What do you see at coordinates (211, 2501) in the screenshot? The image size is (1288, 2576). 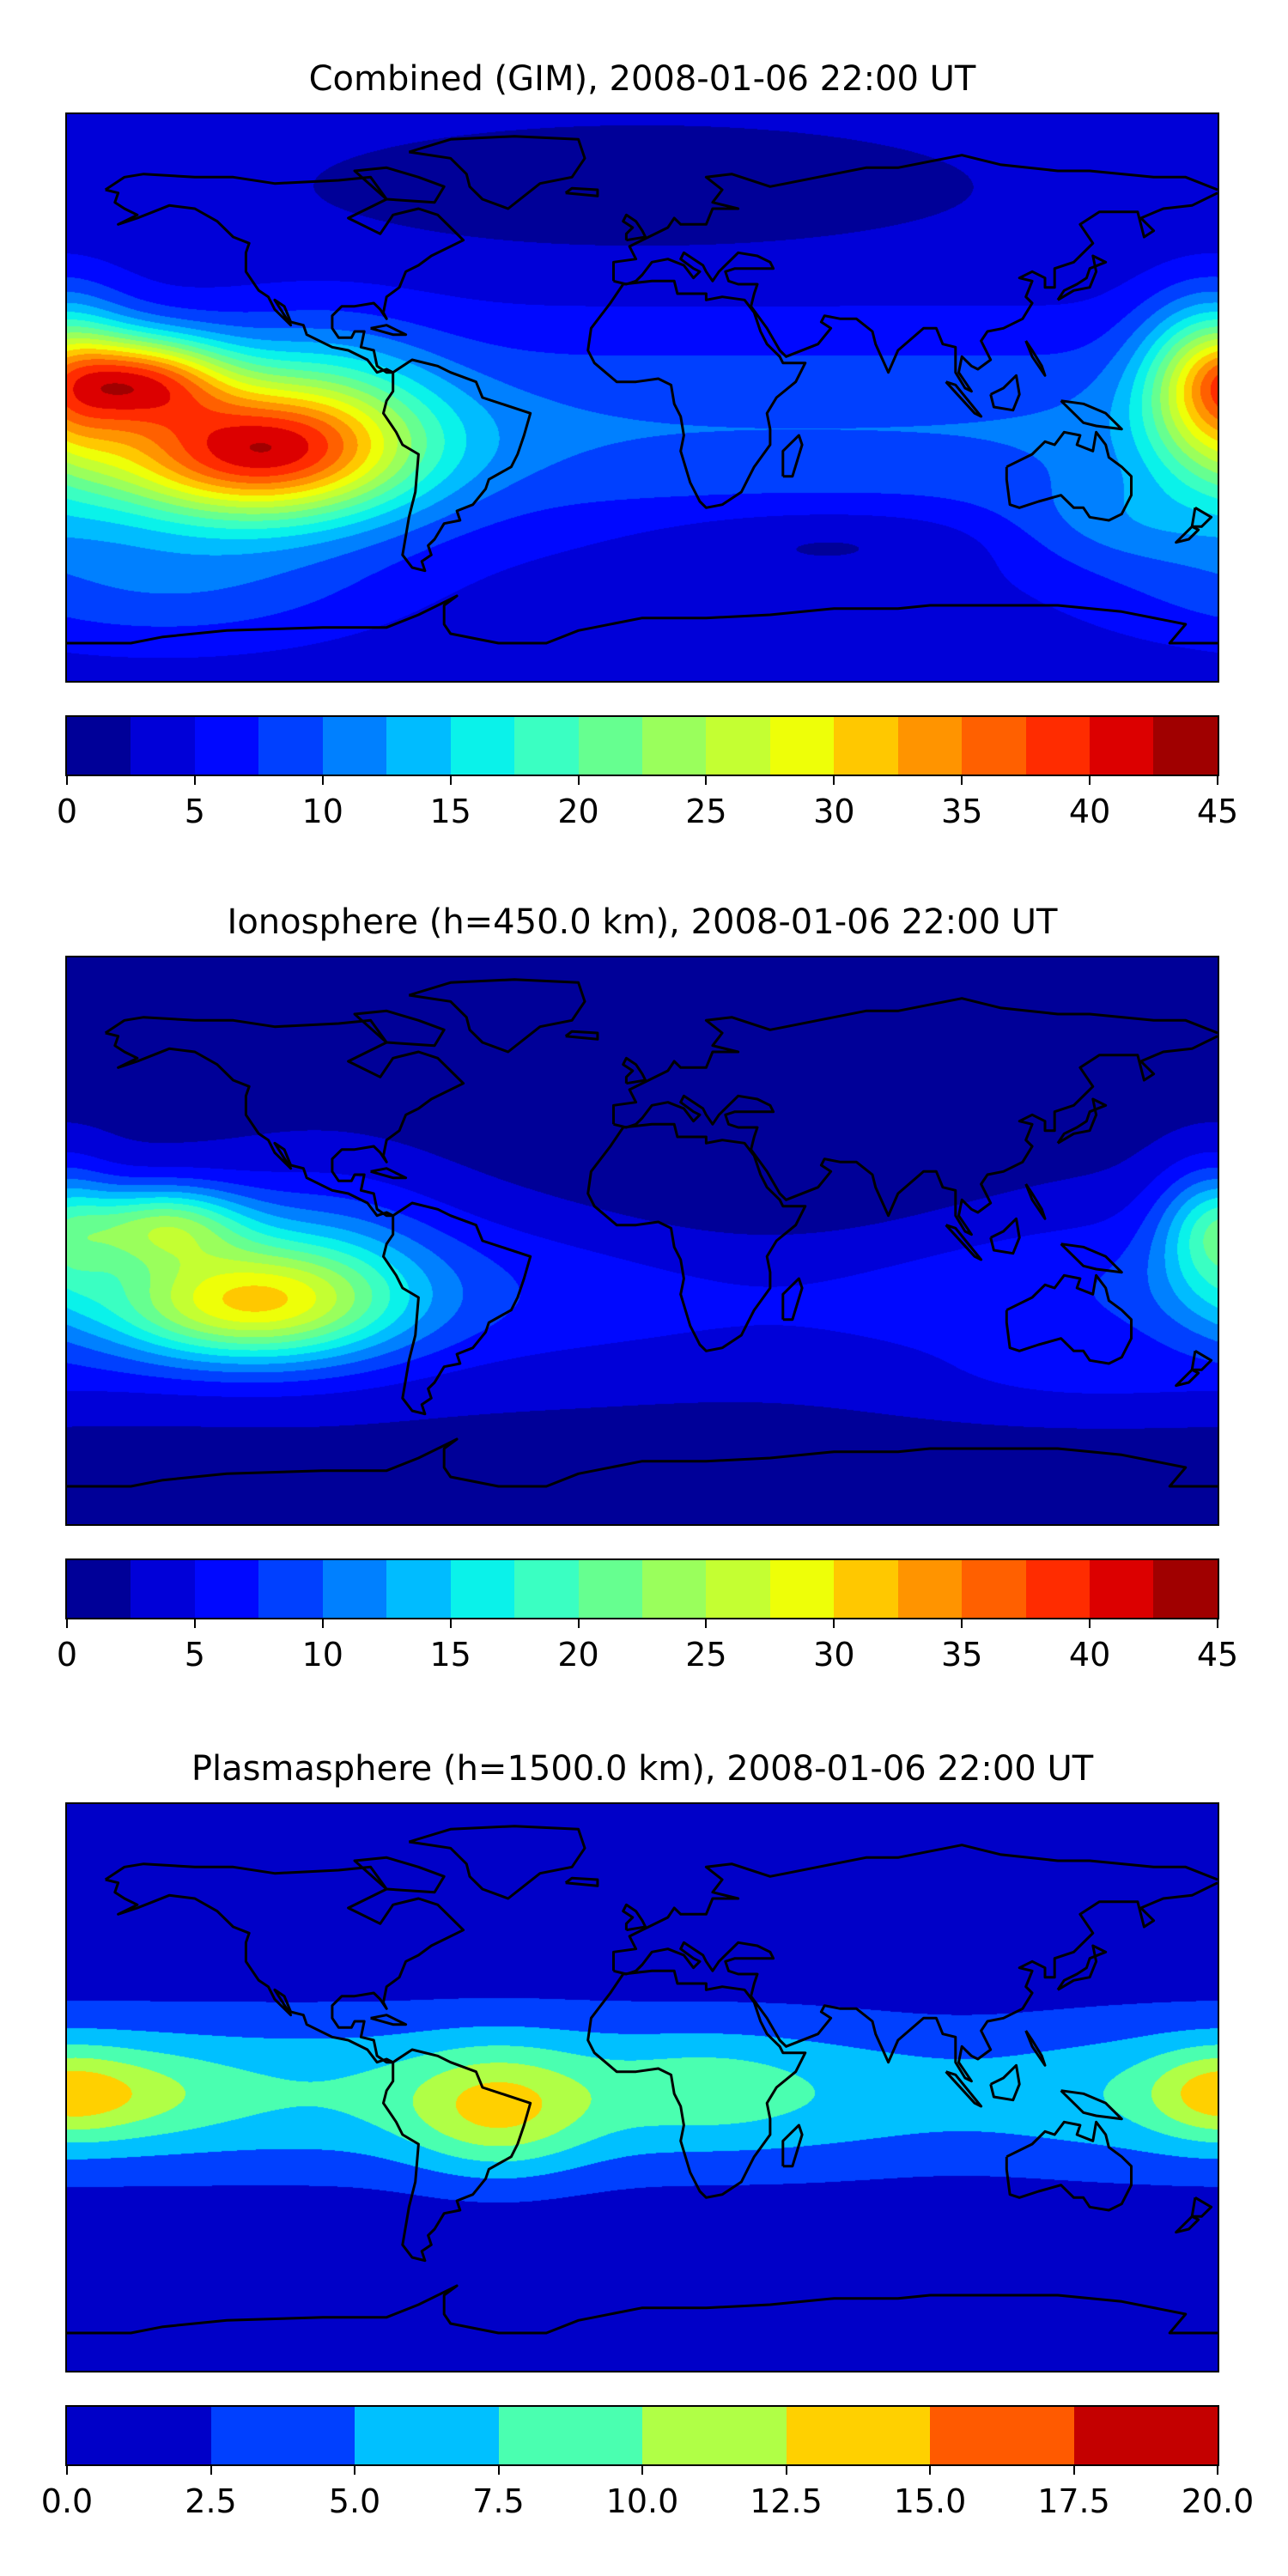 I see `colorbar-tick-label: 2.5` at bounding box center [211, 2501].